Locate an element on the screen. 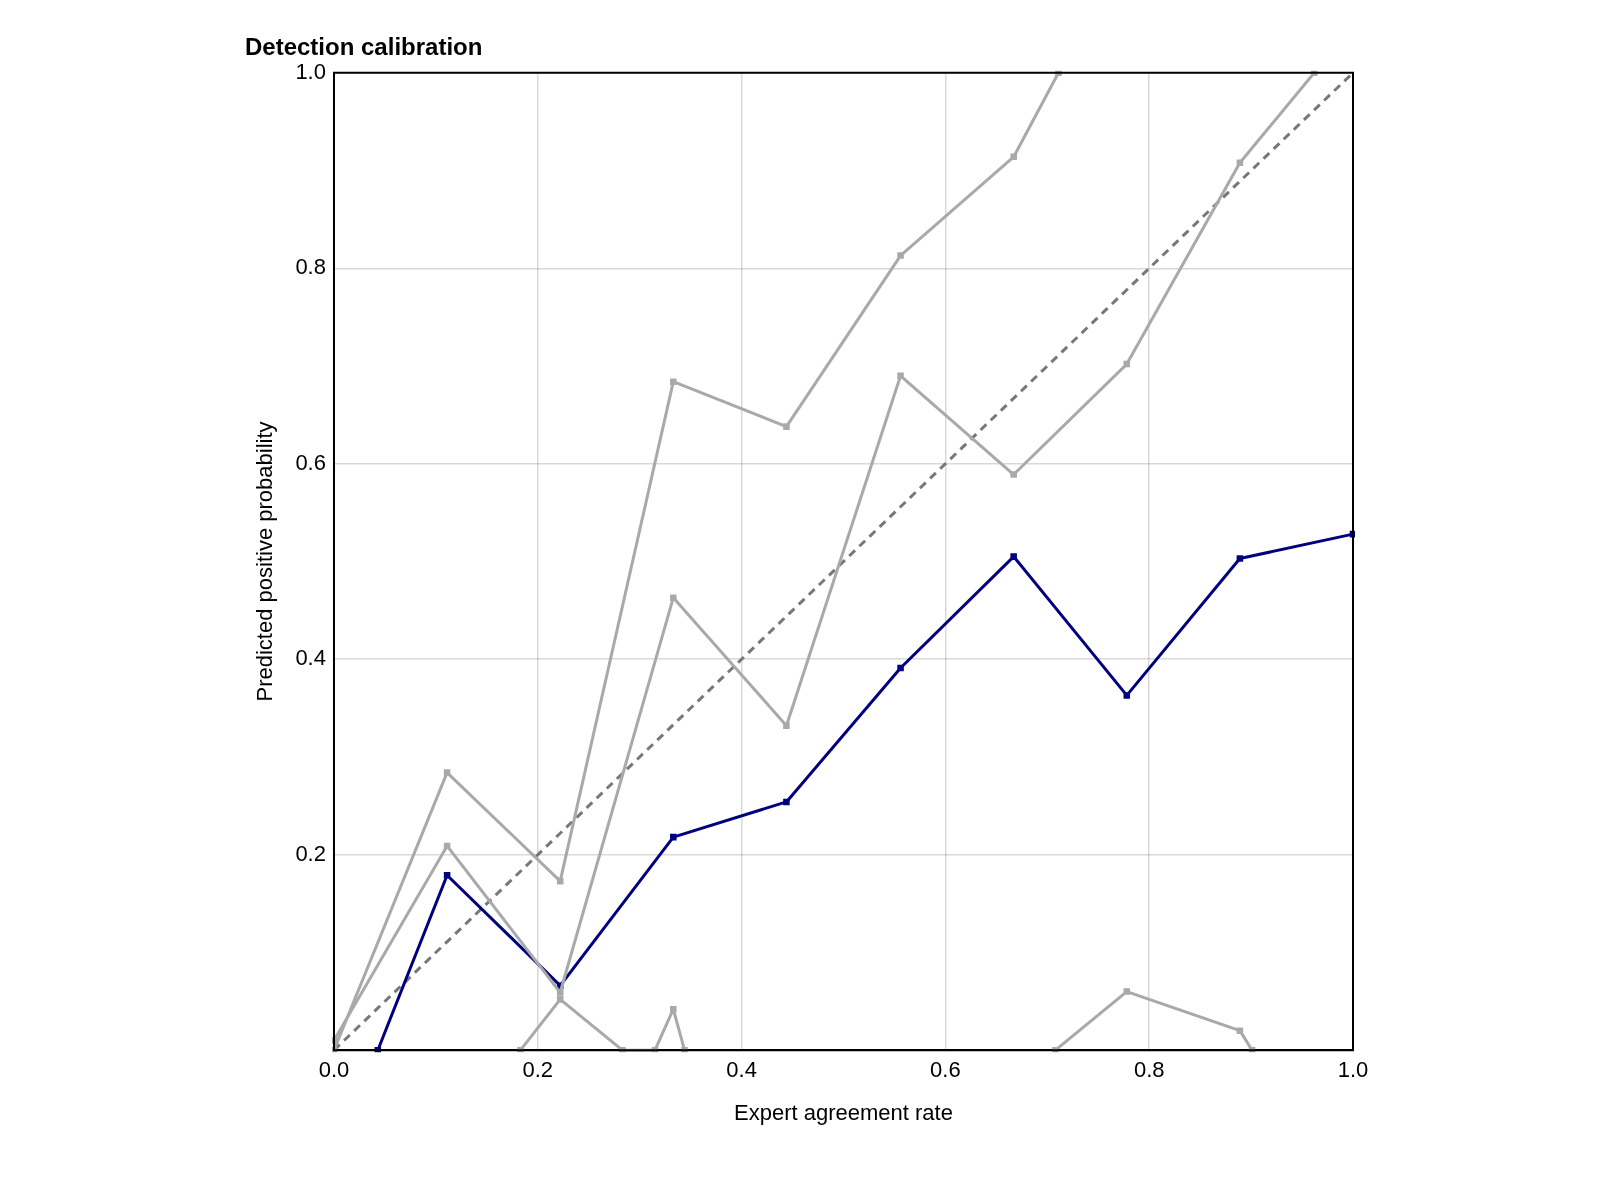  y-tick-label: 0.8 is located at coordinates (310, 267).